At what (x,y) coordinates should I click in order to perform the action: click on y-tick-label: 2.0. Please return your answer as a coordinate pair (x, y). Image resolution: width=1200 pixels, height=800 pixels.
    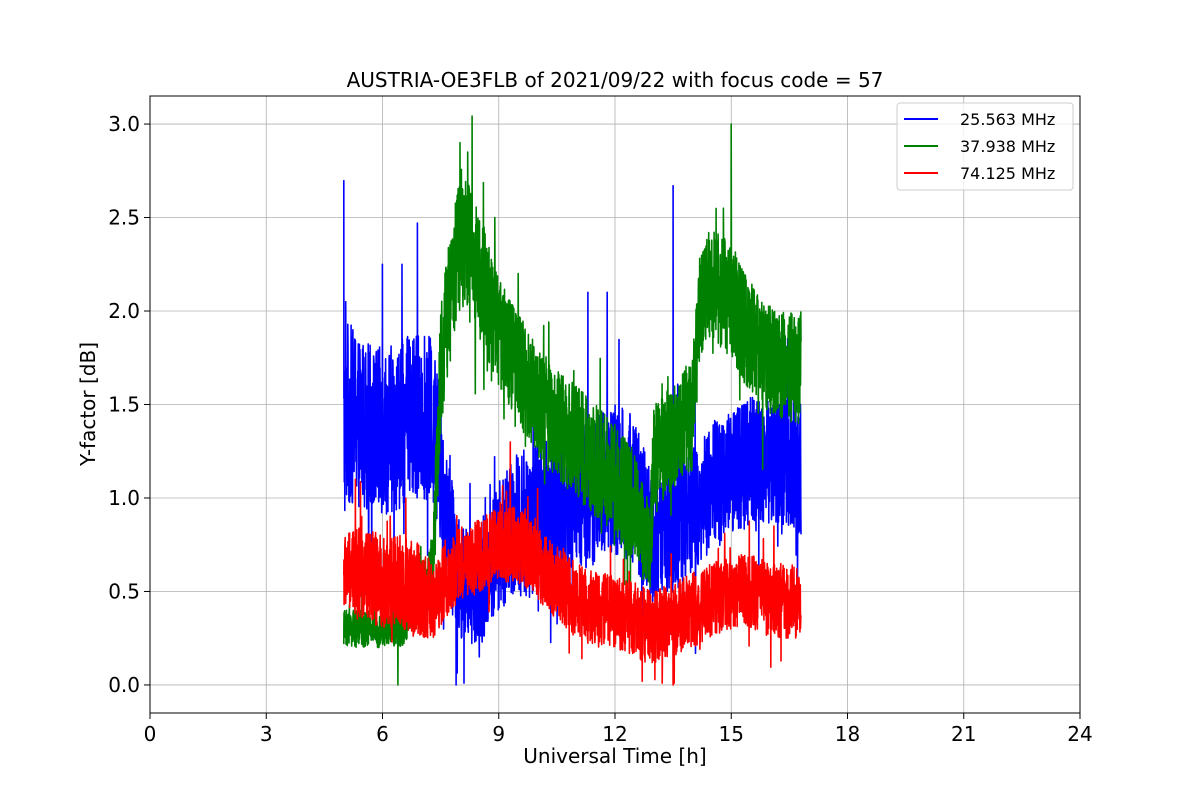
    Looking at the image, I should click on (124, 311).